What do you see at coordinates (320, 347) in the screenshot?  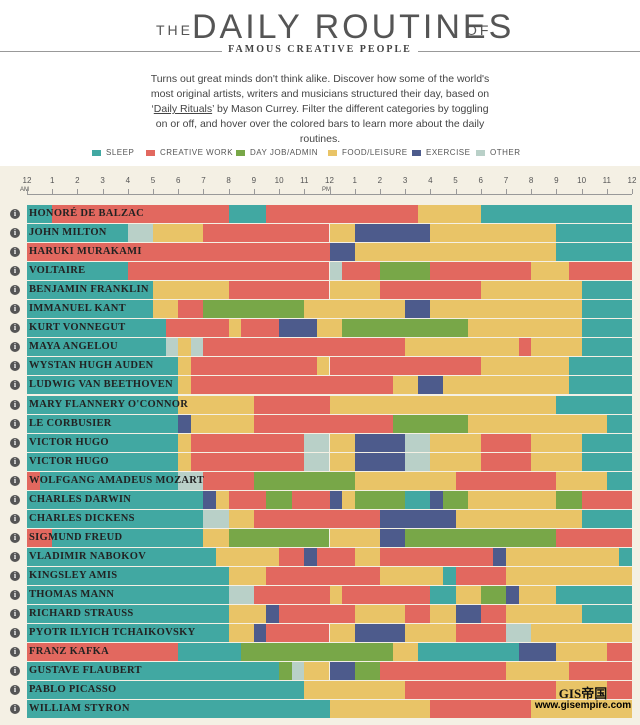 I see `person-row: i MAYA ANGELOU` at bounding box center [320, 347].